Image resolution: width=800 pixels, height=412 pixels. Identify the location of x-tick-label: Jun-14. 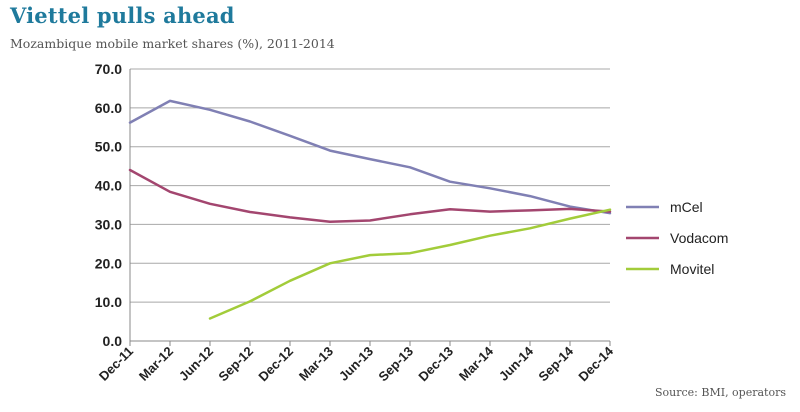
(516, 363).